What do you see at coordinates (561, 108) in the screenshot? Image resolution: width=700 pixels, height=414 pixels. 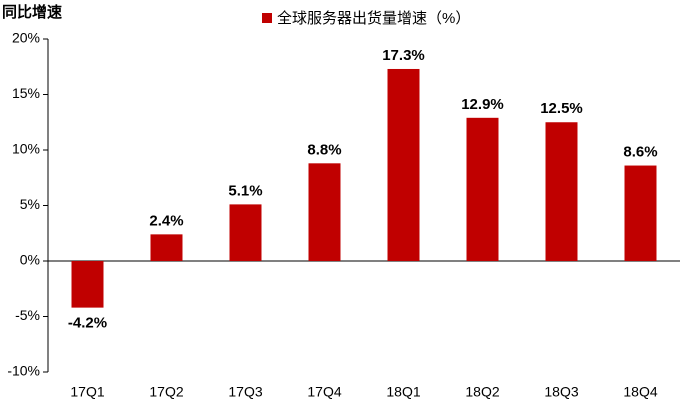 I see `value-label: 12.5%` at bounding box center [561, 108].